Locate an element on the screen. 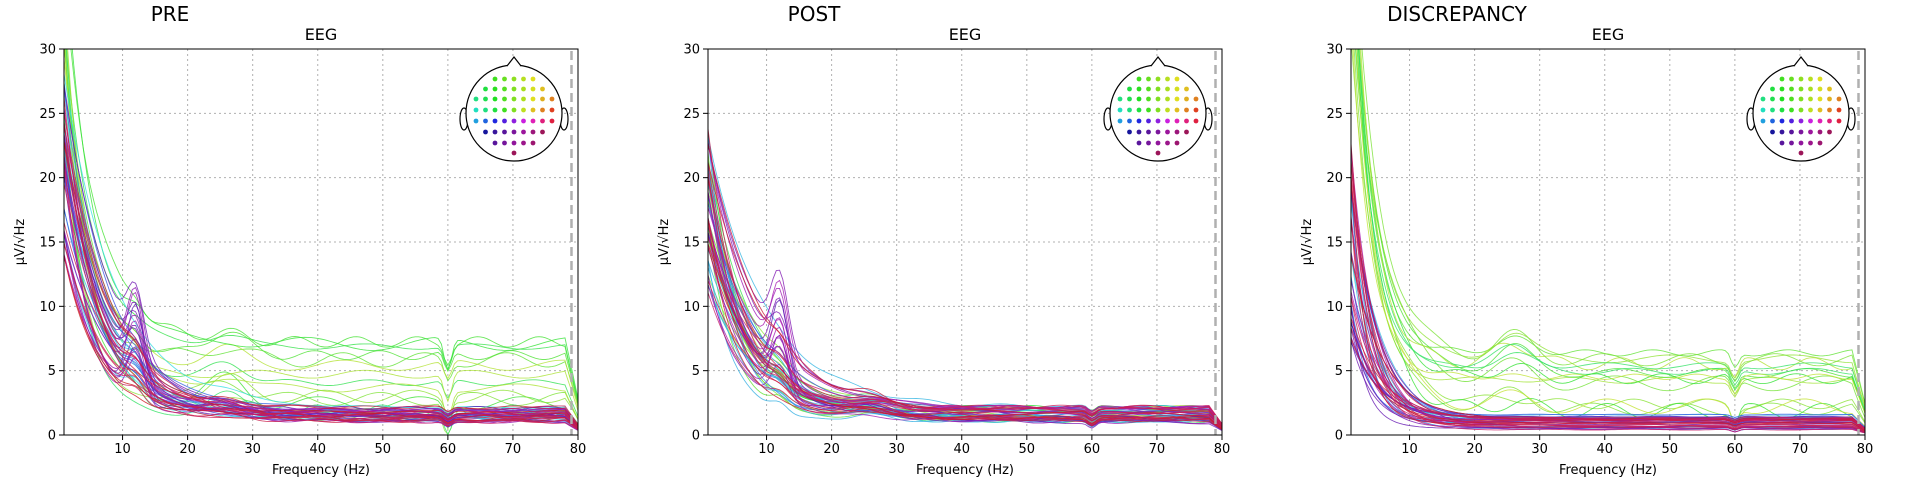 This screenshot has width=1920, height=480. panel-title: POST is located at coordinates (814, 14).